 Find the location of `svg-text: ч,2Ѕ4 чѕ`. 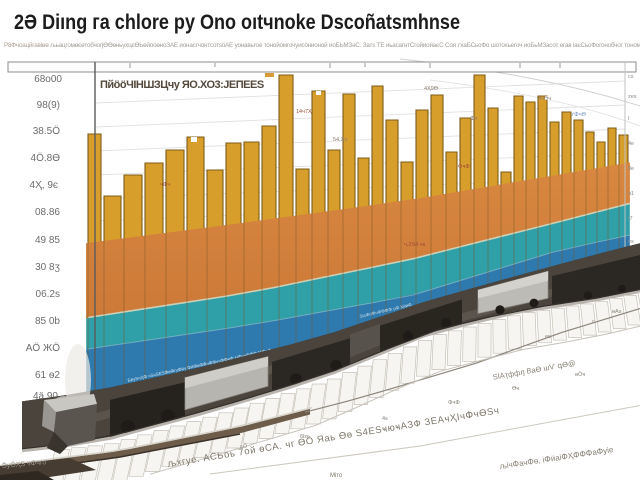

svg-text: ч,2Ѕ4 чѕ is located at coordinates (415, 245).